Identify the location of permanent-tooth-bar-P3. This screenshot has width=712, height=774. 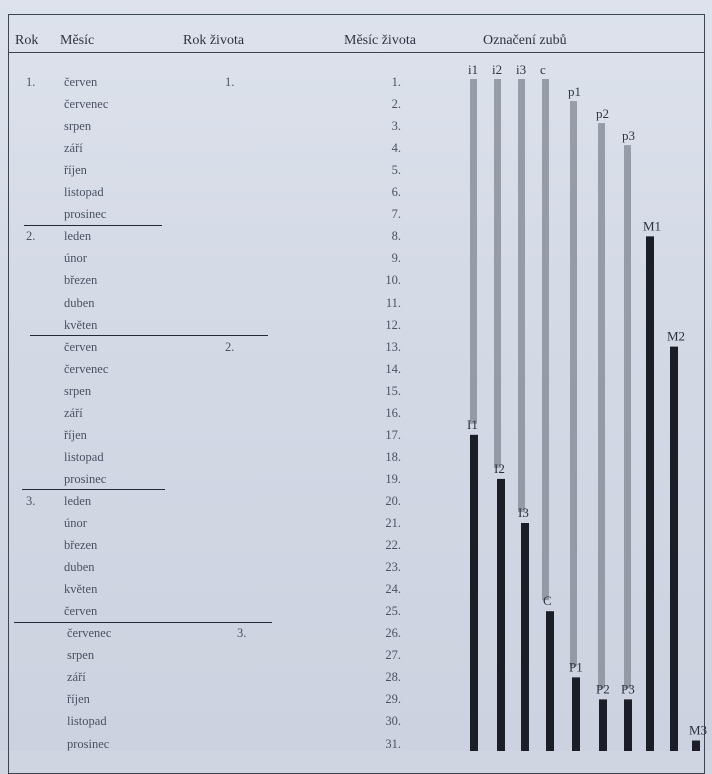
(628, 725).